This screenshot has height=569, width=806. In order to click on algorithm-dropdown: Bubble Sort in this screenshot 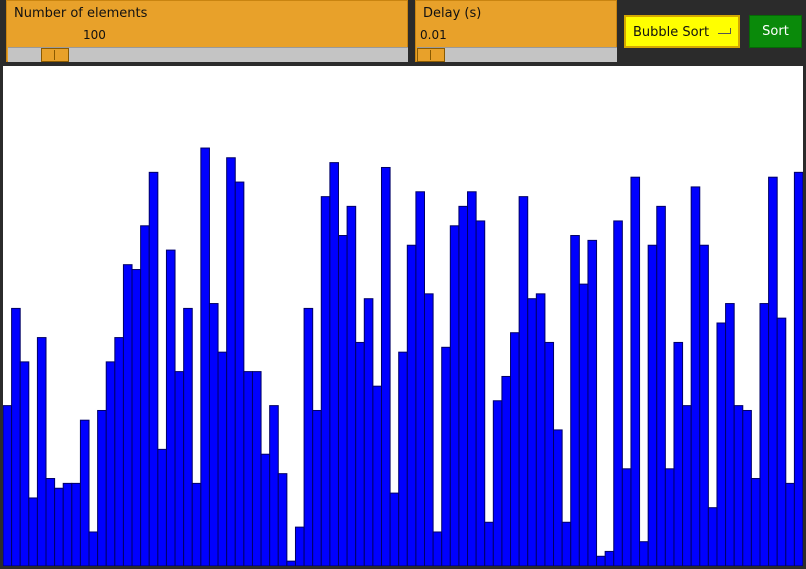, I will do `click(682, 31)`.